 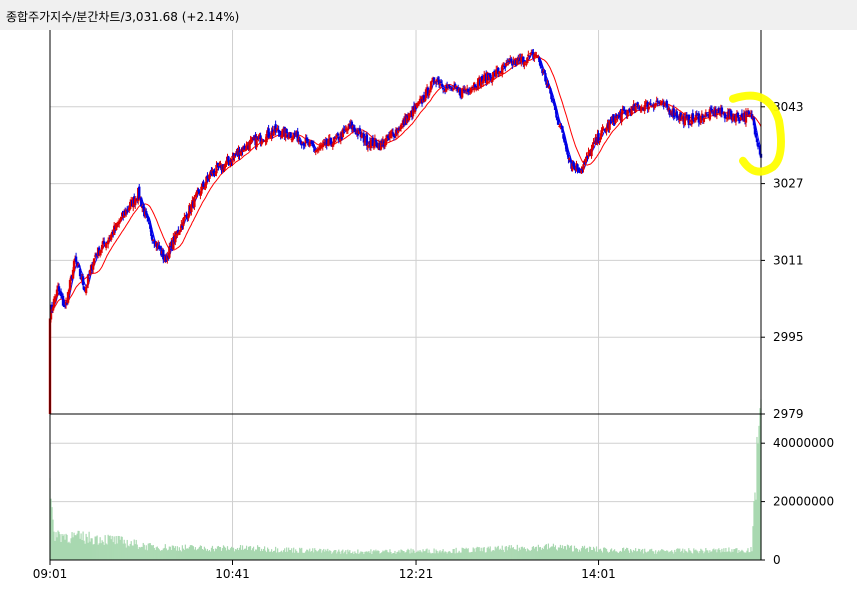 What do you see at coordinates (803, 502) in the screenshot?
I see `volume-tick-label: 20000000` at bounding box center [803, 502].